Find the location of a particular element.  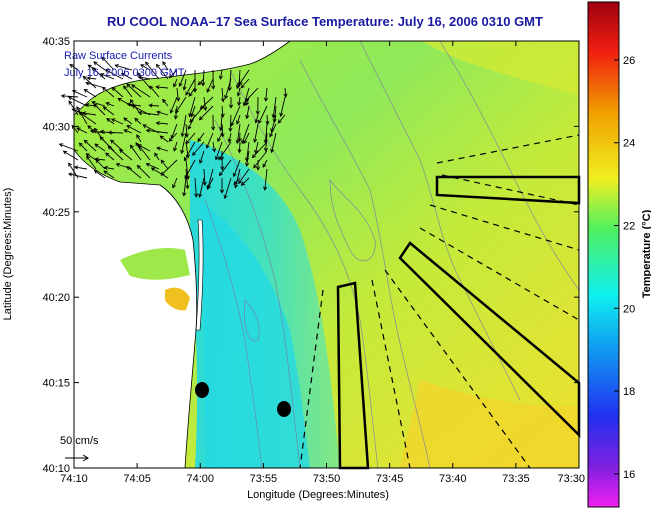

colorbar-ticks: 16 18 20 22 24 26 is located at coordinates (624, 268).